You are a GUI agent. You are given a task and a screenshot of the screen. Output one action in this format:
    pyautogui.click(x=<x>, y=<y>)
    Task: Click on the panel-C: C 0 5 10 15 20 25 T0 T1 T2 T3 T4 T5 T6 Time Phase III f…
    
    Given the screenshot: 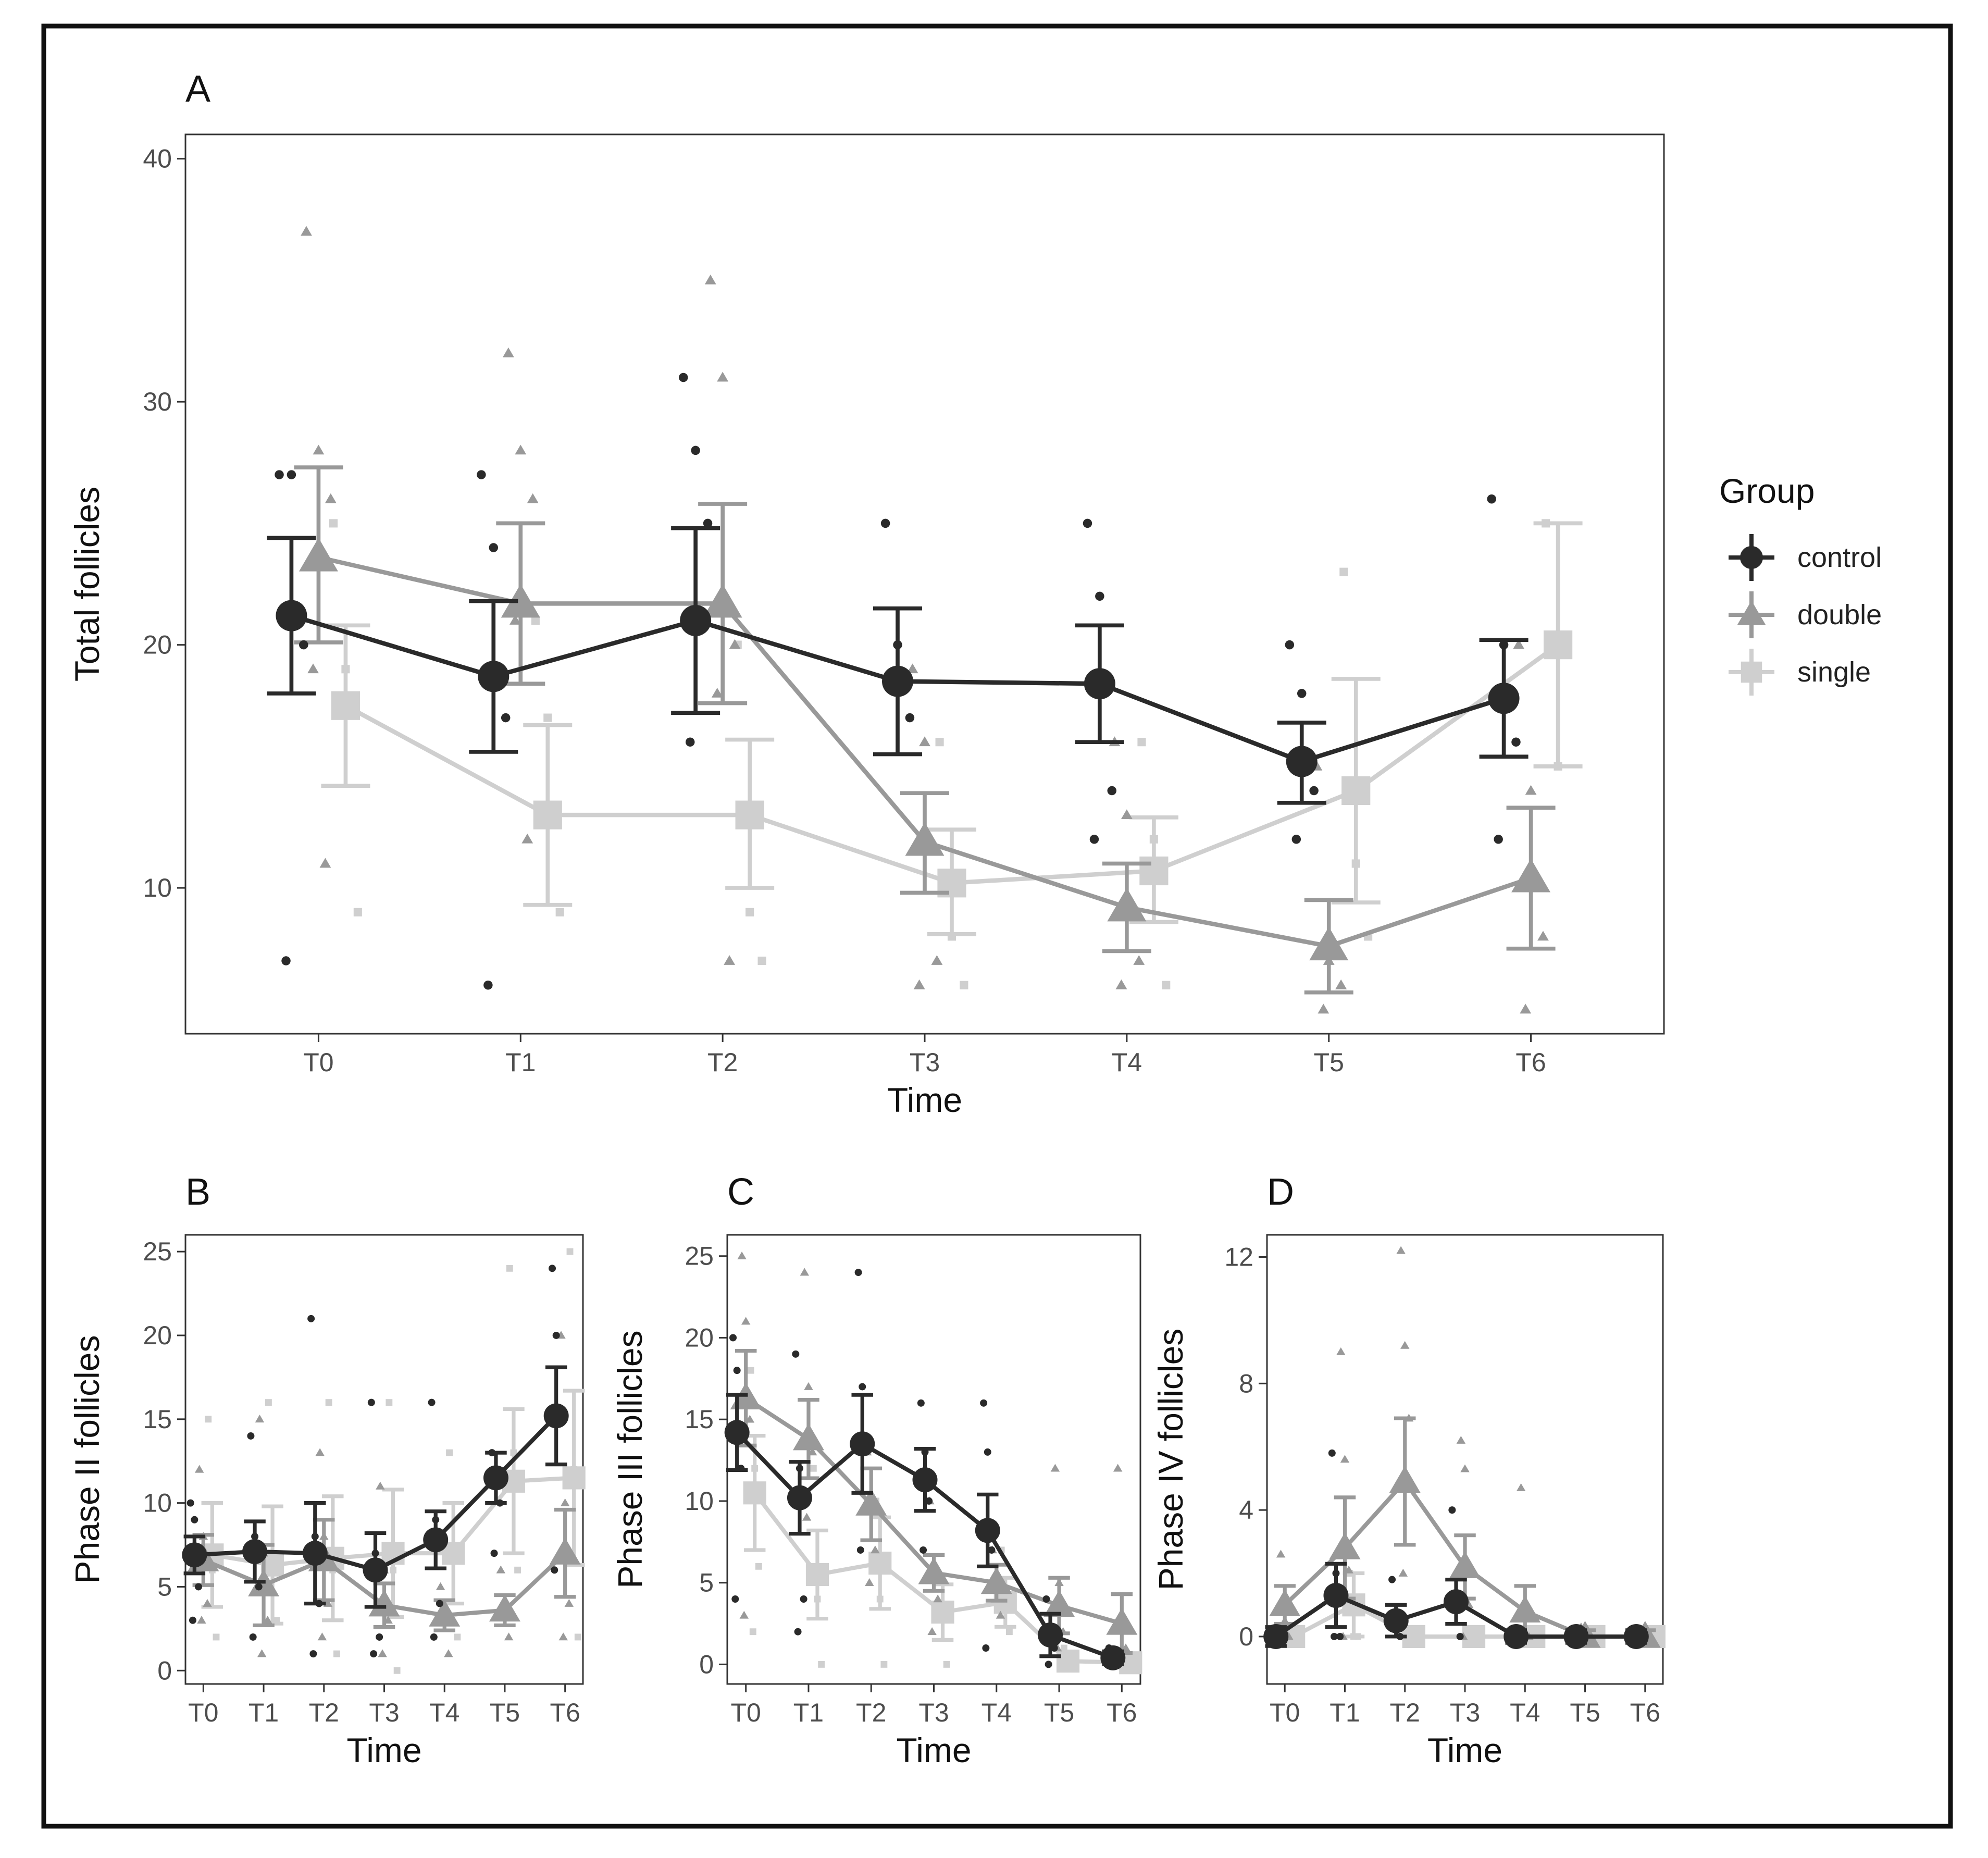 What is the action you would take?
    pyautogui.click(x=876, y=1470)
    